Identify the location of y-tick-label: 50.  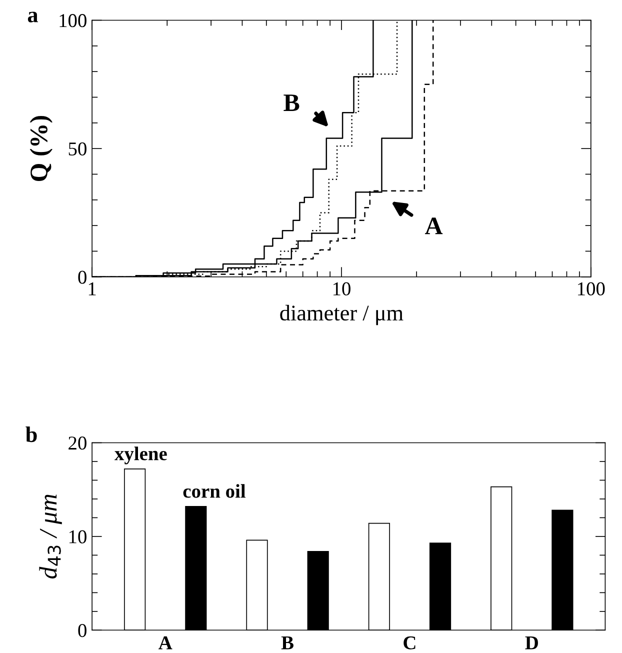
(77, 149).